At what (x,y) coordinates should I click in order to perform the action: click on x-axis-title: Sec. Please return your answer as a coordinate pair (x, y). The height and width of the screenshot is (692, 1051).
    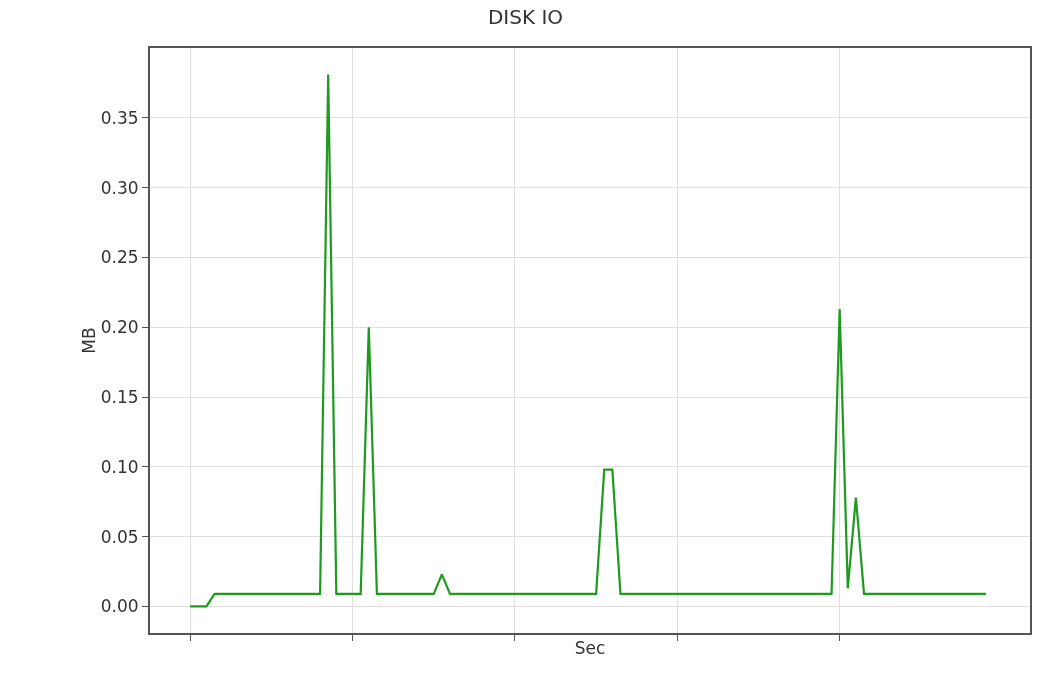
    Looking at the image, I should click on (590, 647).